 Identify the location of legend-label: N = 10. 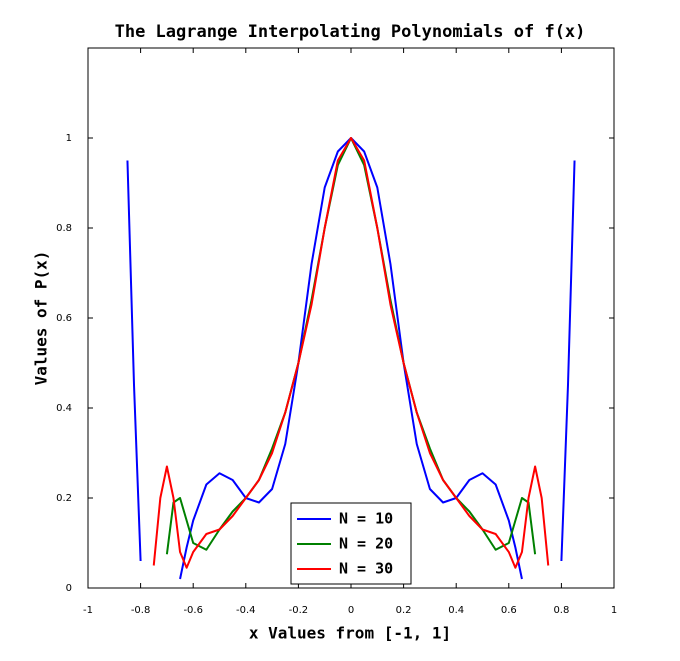
(366, 519).